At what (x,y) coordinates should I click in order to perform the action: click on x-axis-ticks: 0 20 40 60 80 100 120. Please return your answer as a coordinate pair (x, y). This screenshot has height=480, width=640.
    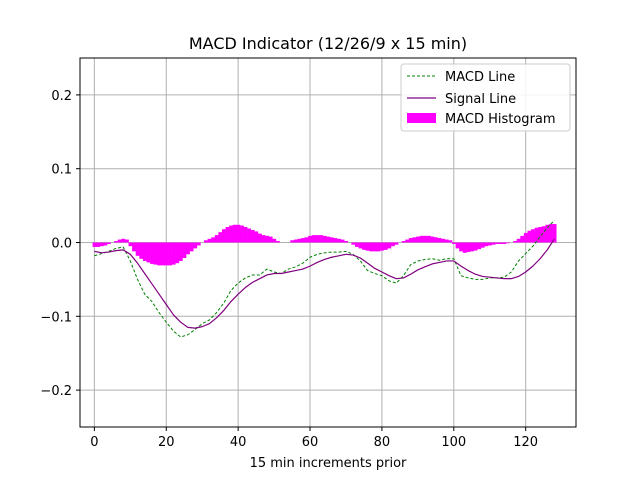
    Looking at the image, I should click on (314, 438).